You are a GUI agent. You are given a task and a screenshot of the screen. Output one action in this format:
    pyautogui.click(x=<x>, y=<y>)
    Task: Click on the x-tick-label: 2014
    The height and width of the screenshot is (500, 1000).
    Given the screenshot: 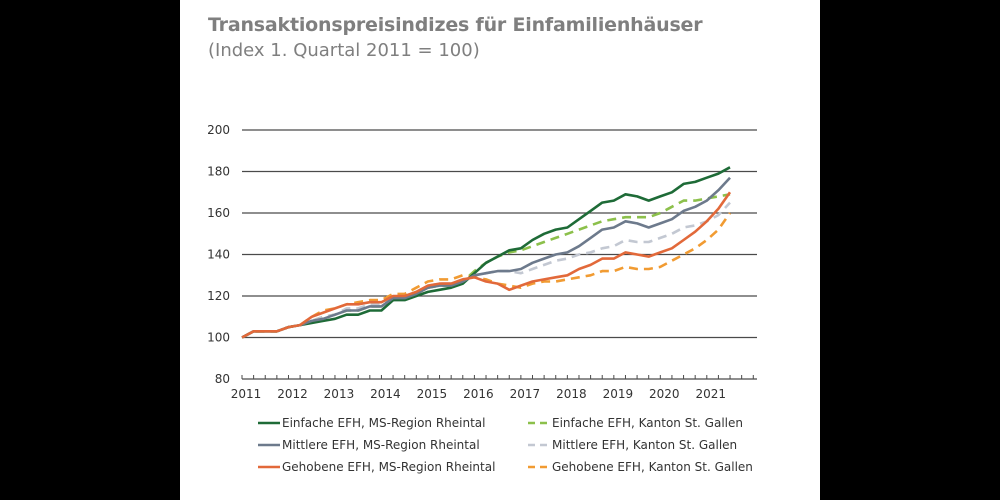 What is the action you would take?
    pyautogui.click(x=385, y=394)
    